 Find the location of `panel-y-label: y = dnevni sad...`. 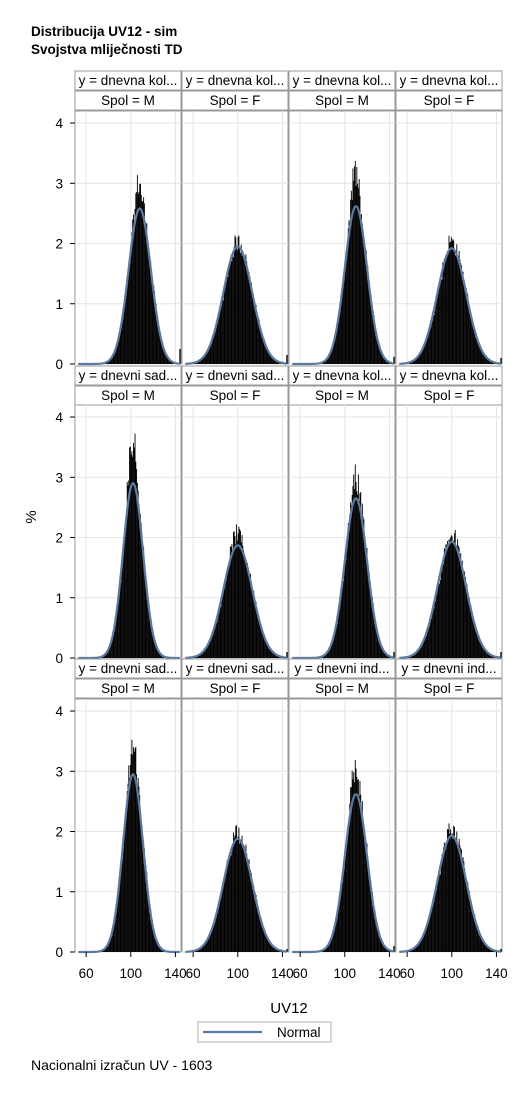

panel-y-label: y = dnevni sad... is located at coordinates (128, 375).